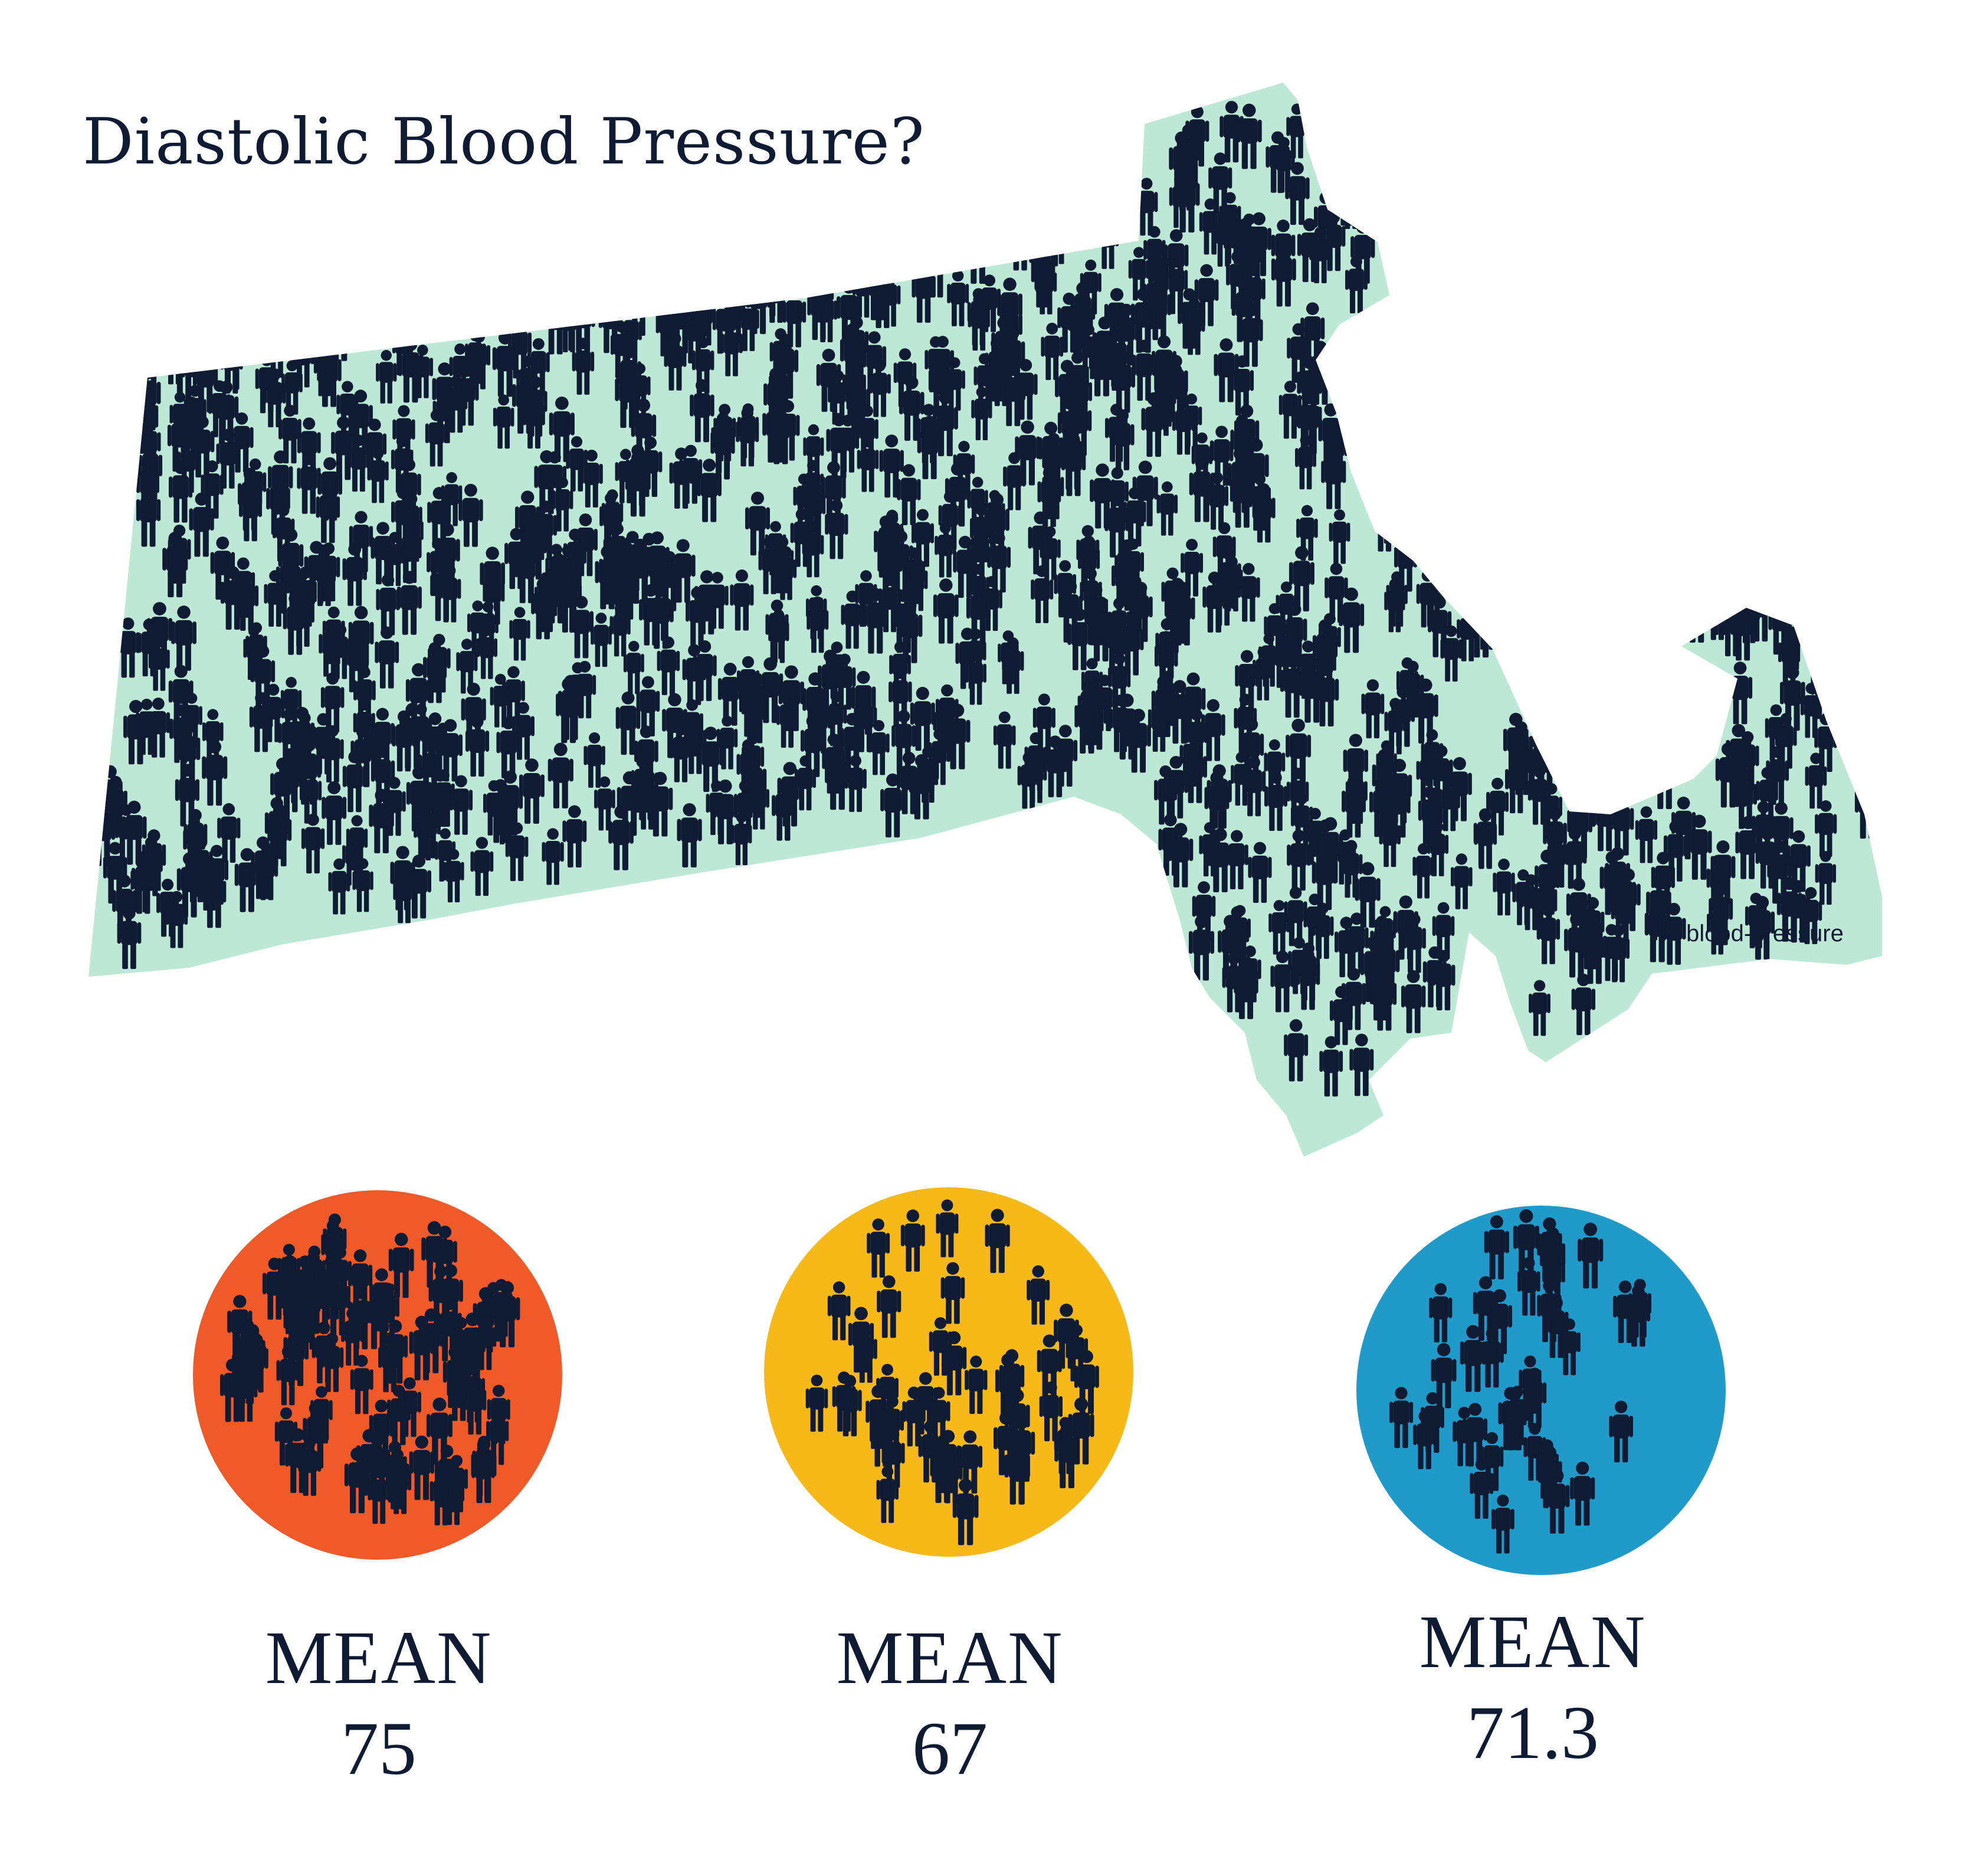  I want to click on map-label: blood-pressure, so click(1765, 934).